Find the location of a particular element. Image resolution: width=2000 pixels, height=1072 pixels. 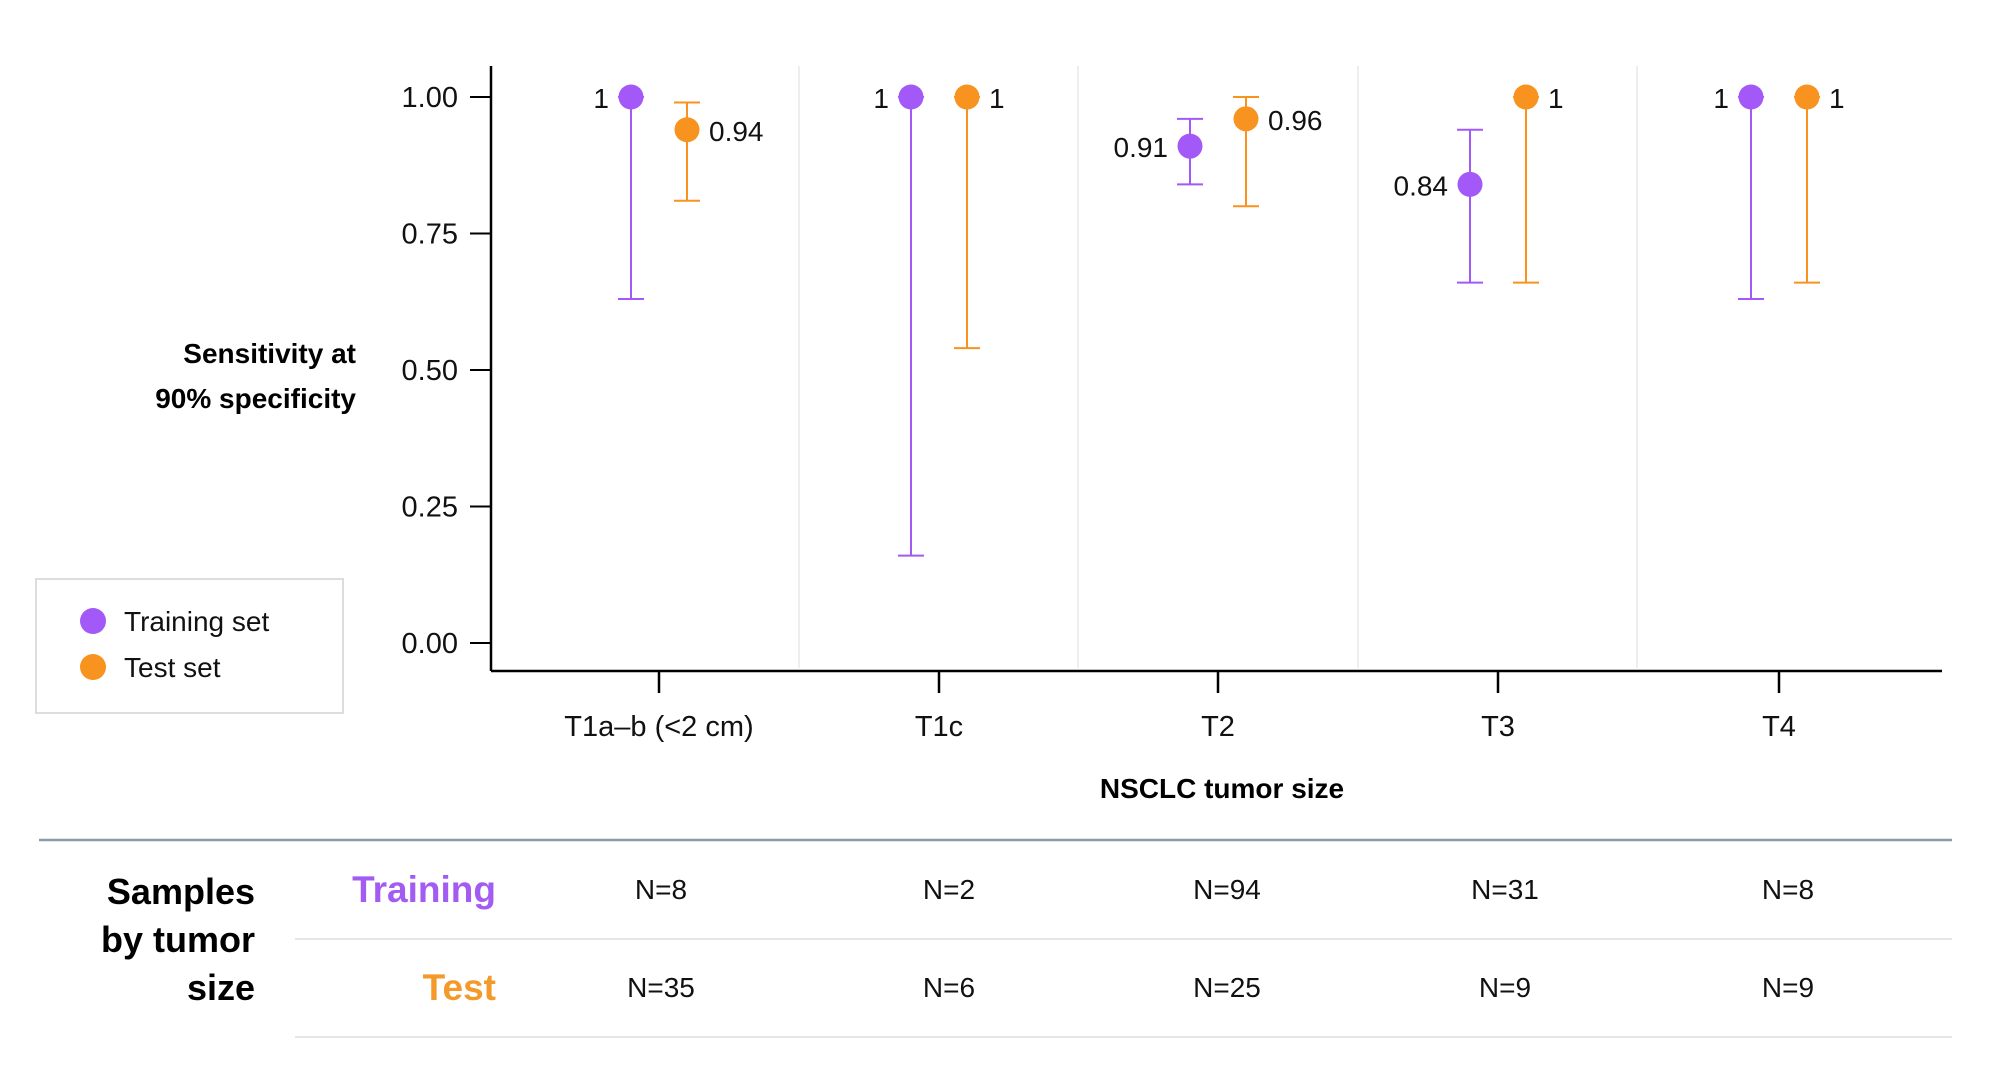

legend-training-marker is located at coordinates (93, 621).